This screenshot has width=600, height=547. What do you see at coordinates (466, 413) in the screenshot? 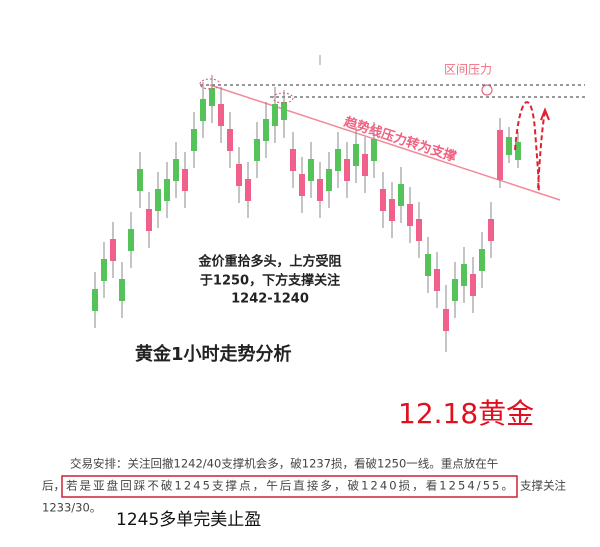
I see `headline: 12.18黄金` at bounding box center [466, 413].